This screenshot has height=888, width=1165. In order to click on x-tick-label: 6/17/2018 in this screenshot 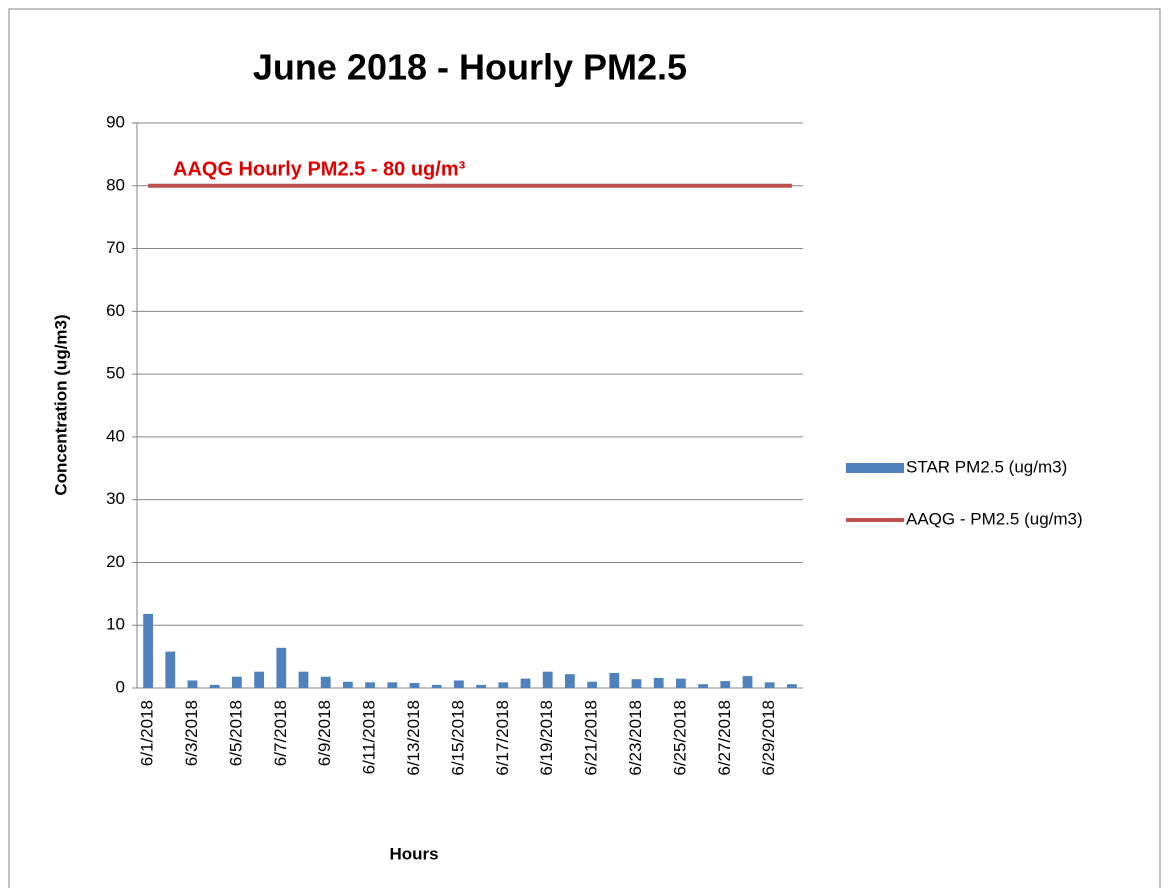, I will do `click(502, 738)`.